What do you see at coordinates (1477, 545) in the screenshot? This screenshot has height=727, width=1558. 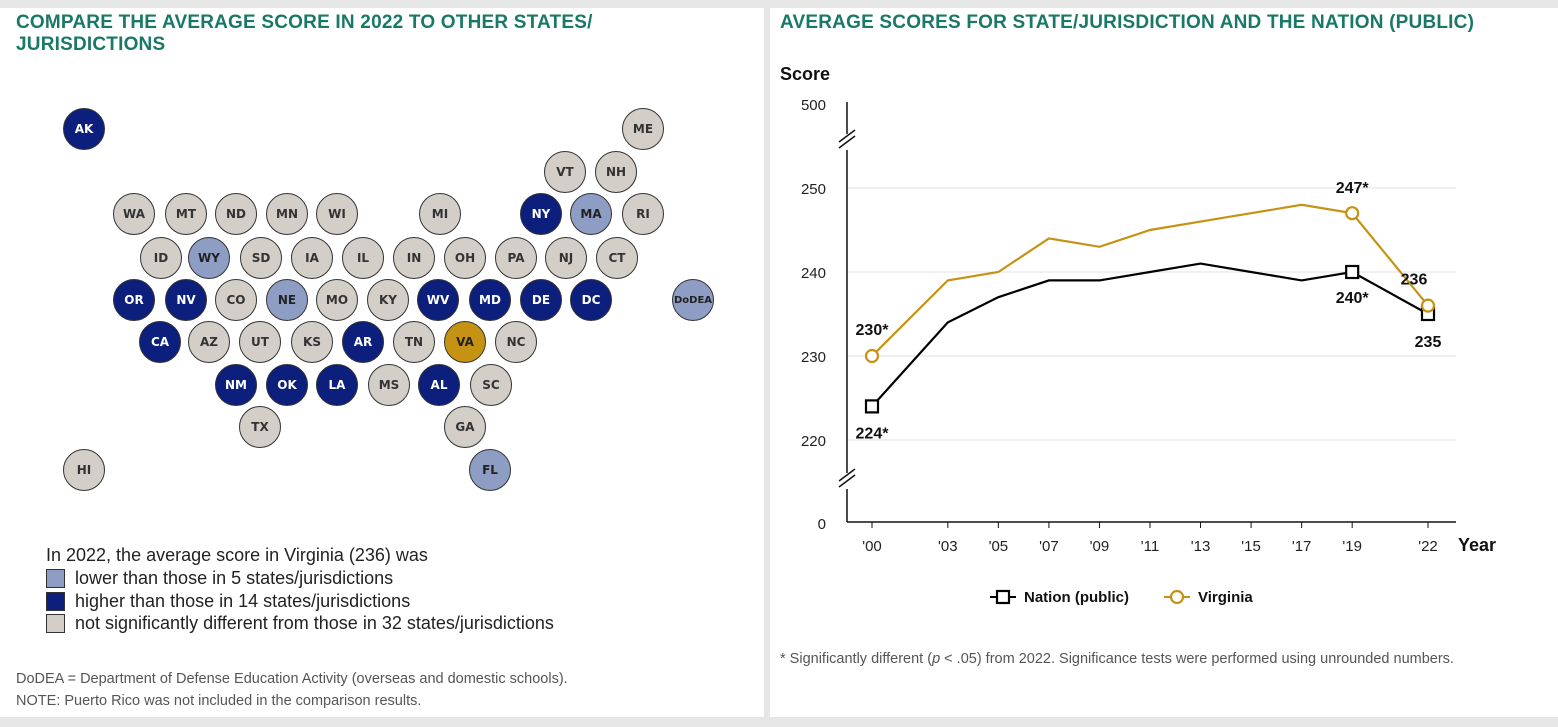 I see `x-axis-label: Year` at bounding box center [1477, 545].